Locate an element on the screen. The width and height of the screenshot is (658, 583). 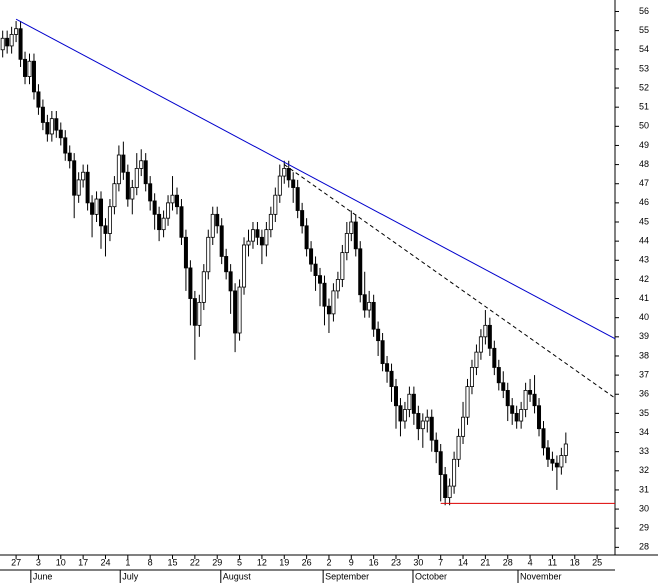
y-tick-label: 30 is located at coordinates (644, 508).